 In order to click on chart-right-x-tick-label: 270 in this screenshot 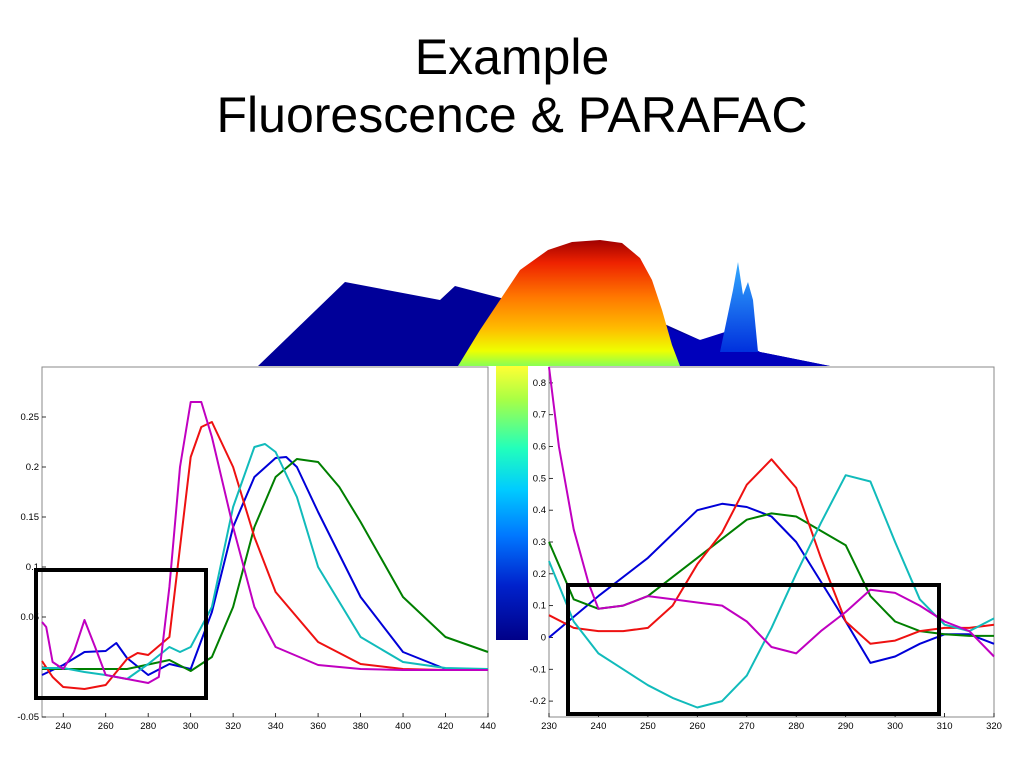, I will do `click(747, 726)`.